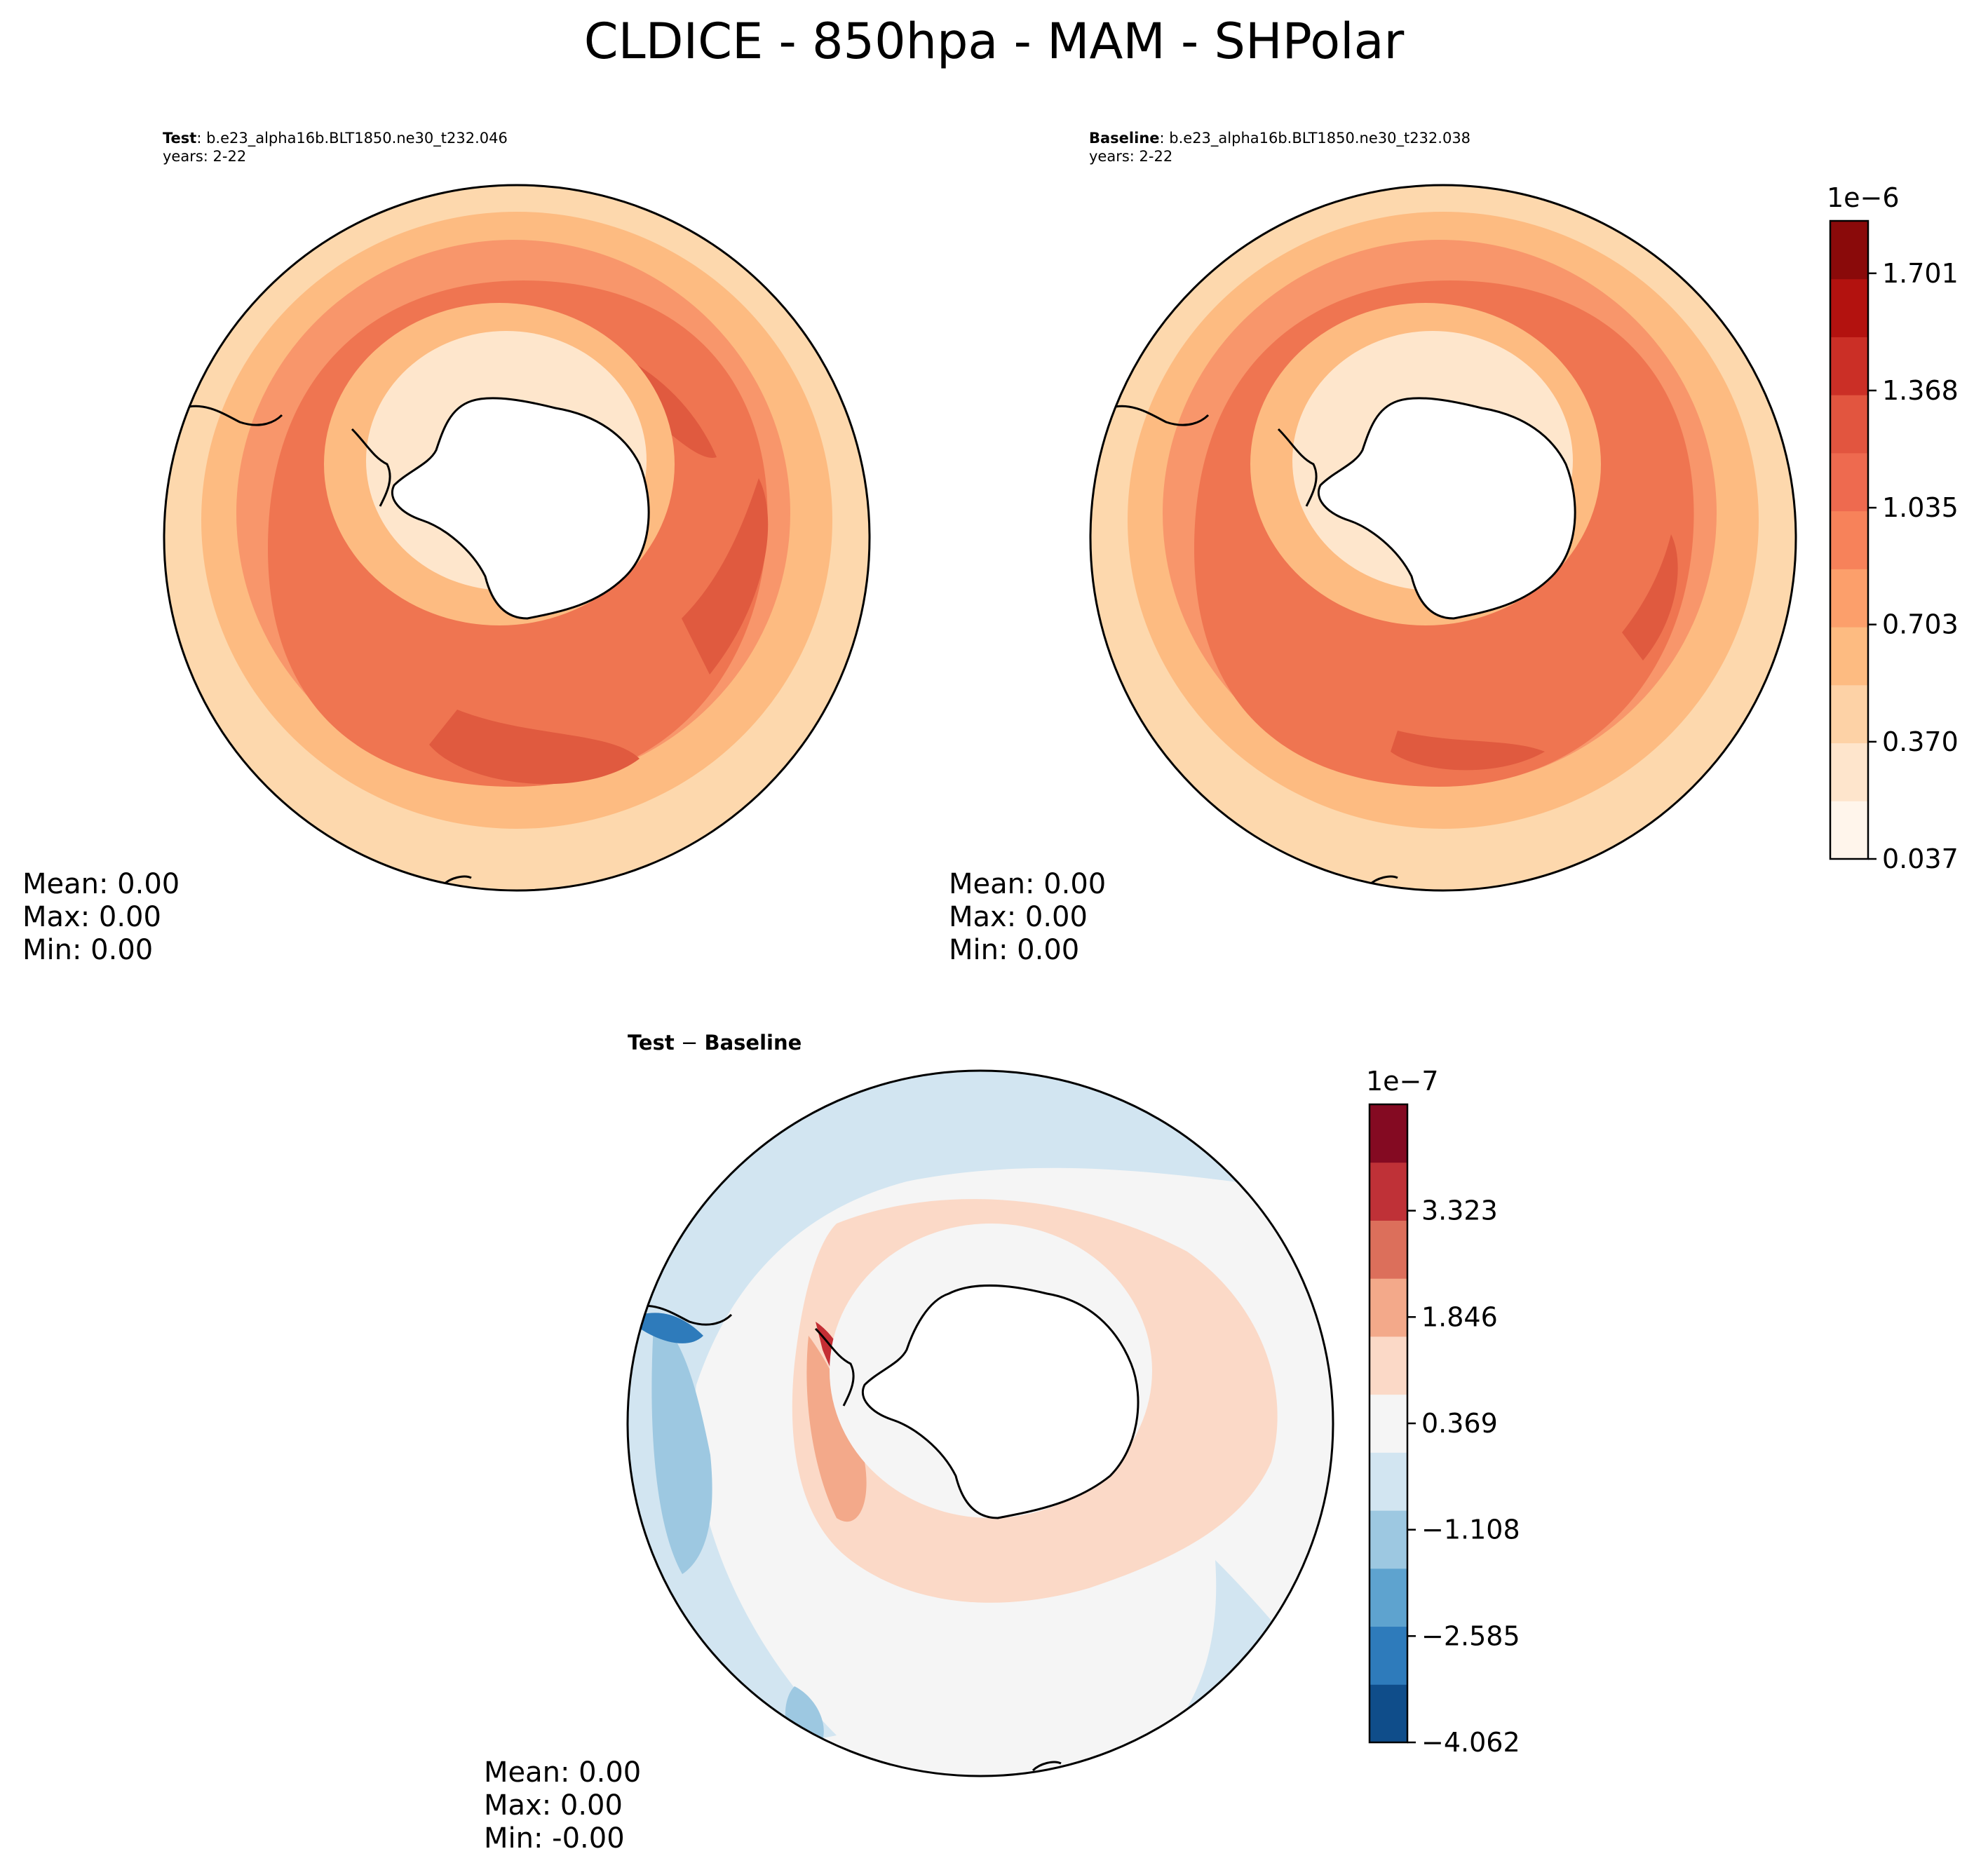  I want to click on diff-south-america, so click(683, 1315).